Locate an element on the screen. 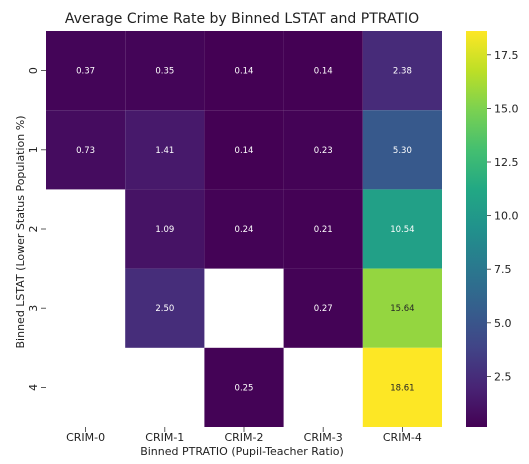 The width and height of the screenshot is (529, 464). cell-value-label: 15.64 is located at coordinates (402, 309).